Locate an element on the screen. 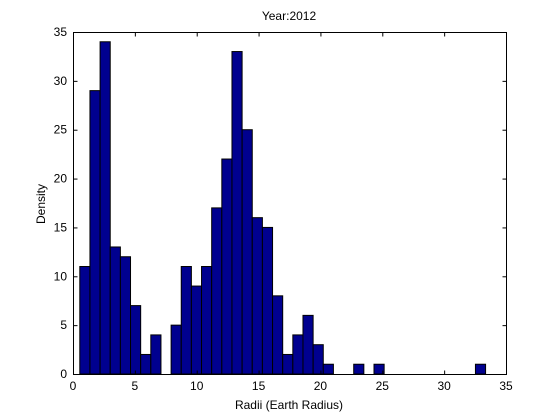 Image resolution: width=560 pixels, height=420 pixels. y-tick-label-35: 35 is located at coordinates (61, 32).